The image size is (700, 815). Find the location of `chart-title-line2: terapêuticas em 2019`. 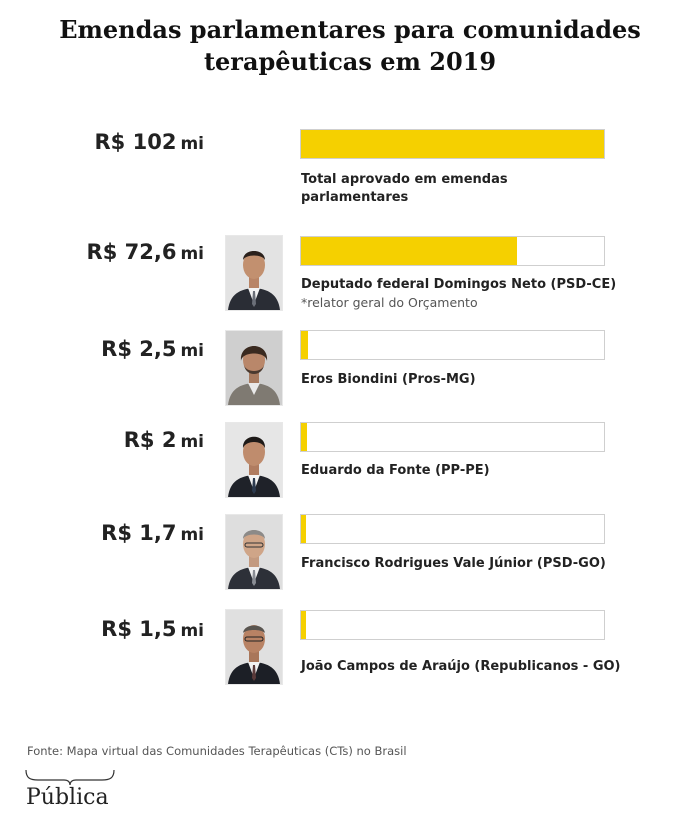

chart-title-line2: terapêuticas em 2019 is located at coordinates (350, 61).